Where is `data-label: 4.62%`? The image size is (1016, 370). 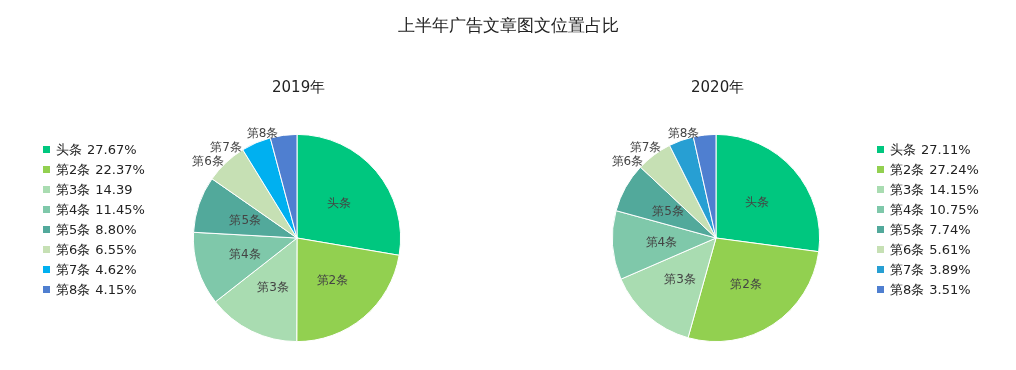 data-label: 4.62% is located at coordinates (116, 269).